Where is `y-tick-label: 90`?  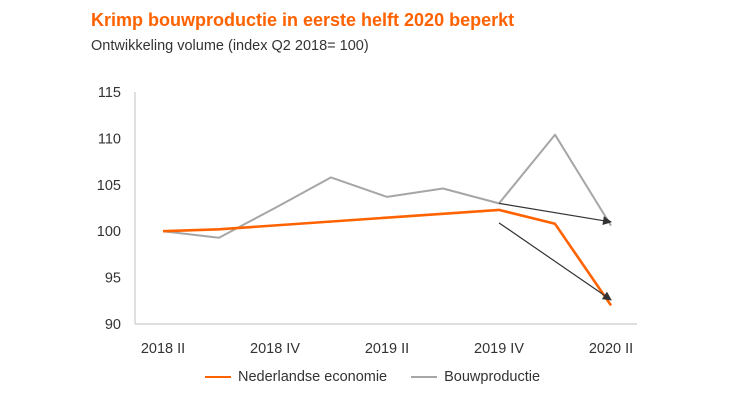 y-tick-label: 90 is located at coordinates (113, 325).